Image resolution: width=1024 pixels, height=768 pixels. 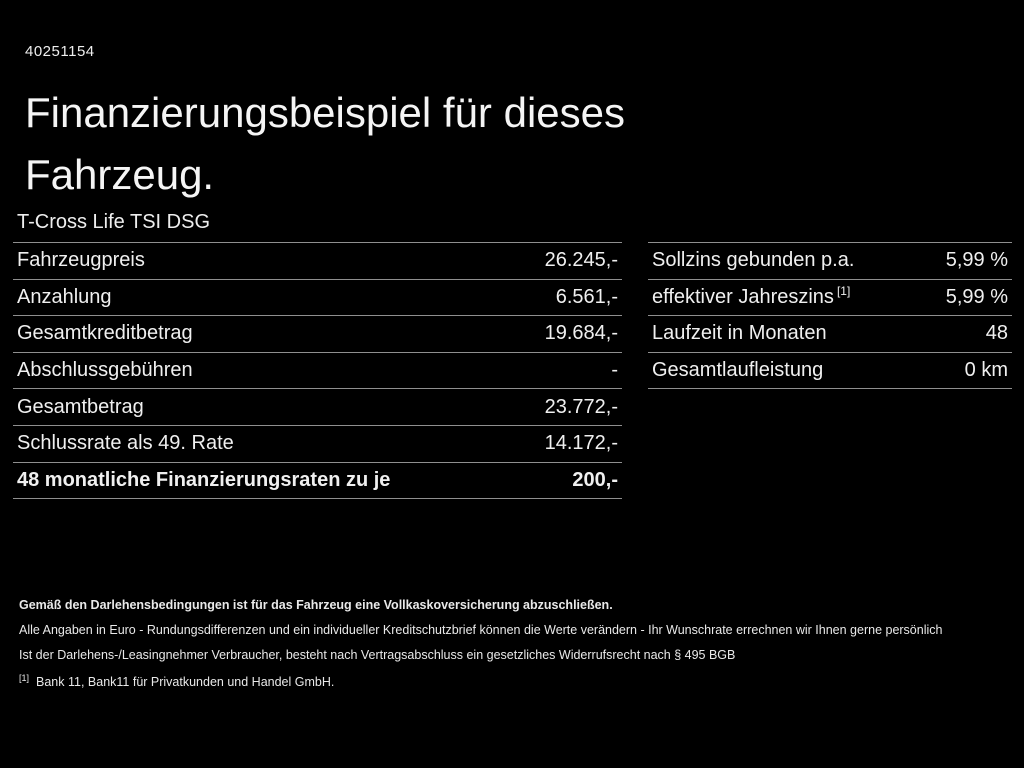 What do you see at coordinates (64, 296) in the screenshot?
I see `row-label: Anzahlung` at bounding box center [64, 296].